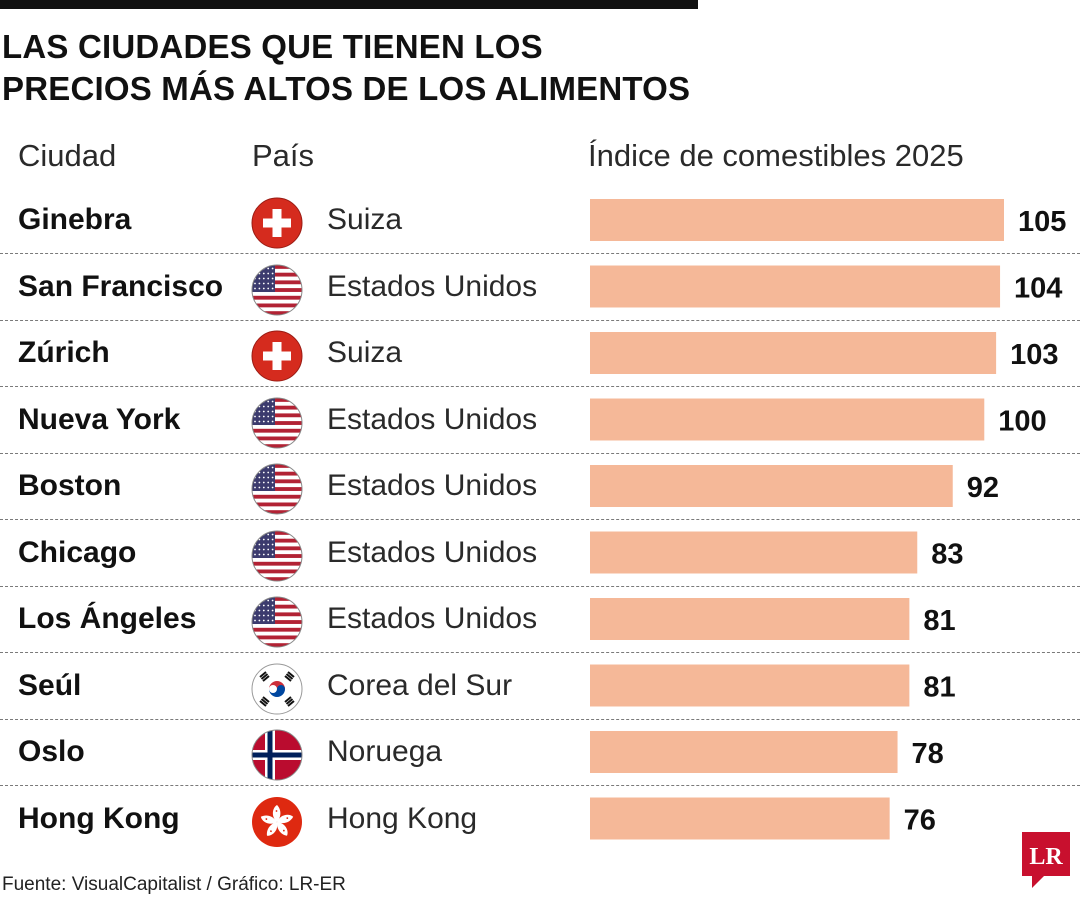  What do you see at coordinates (540, 486) in the screenshot?
I see `table-row: Boston Estados Unidos` at bounding box center [540, 486].